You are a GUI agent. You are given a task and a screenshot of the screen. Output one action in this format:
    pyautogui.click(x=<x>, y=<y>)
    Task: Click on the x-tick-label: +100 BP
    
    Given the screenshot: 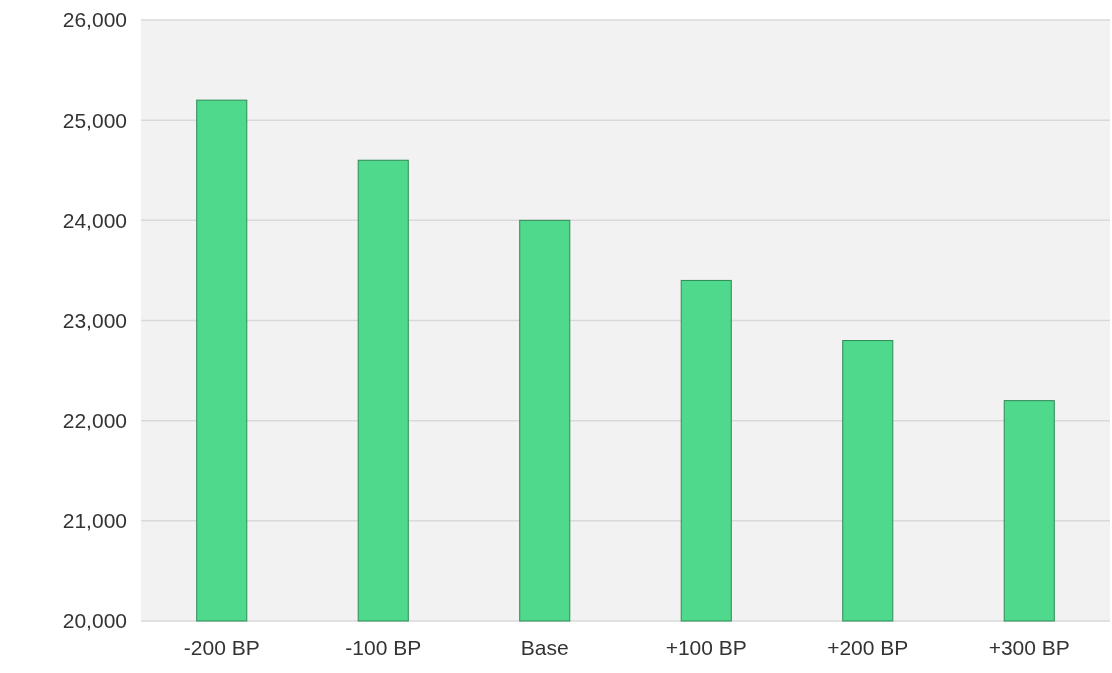 What is the action you would take?
    pyautogui.click(x=706, y=647)
    